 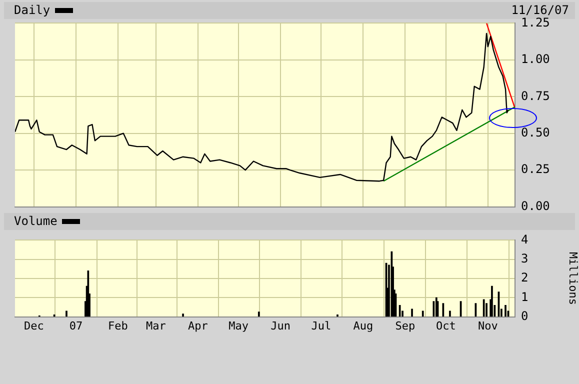 I want to click on x-tick-label: Jun, so click(x=280, y=325).